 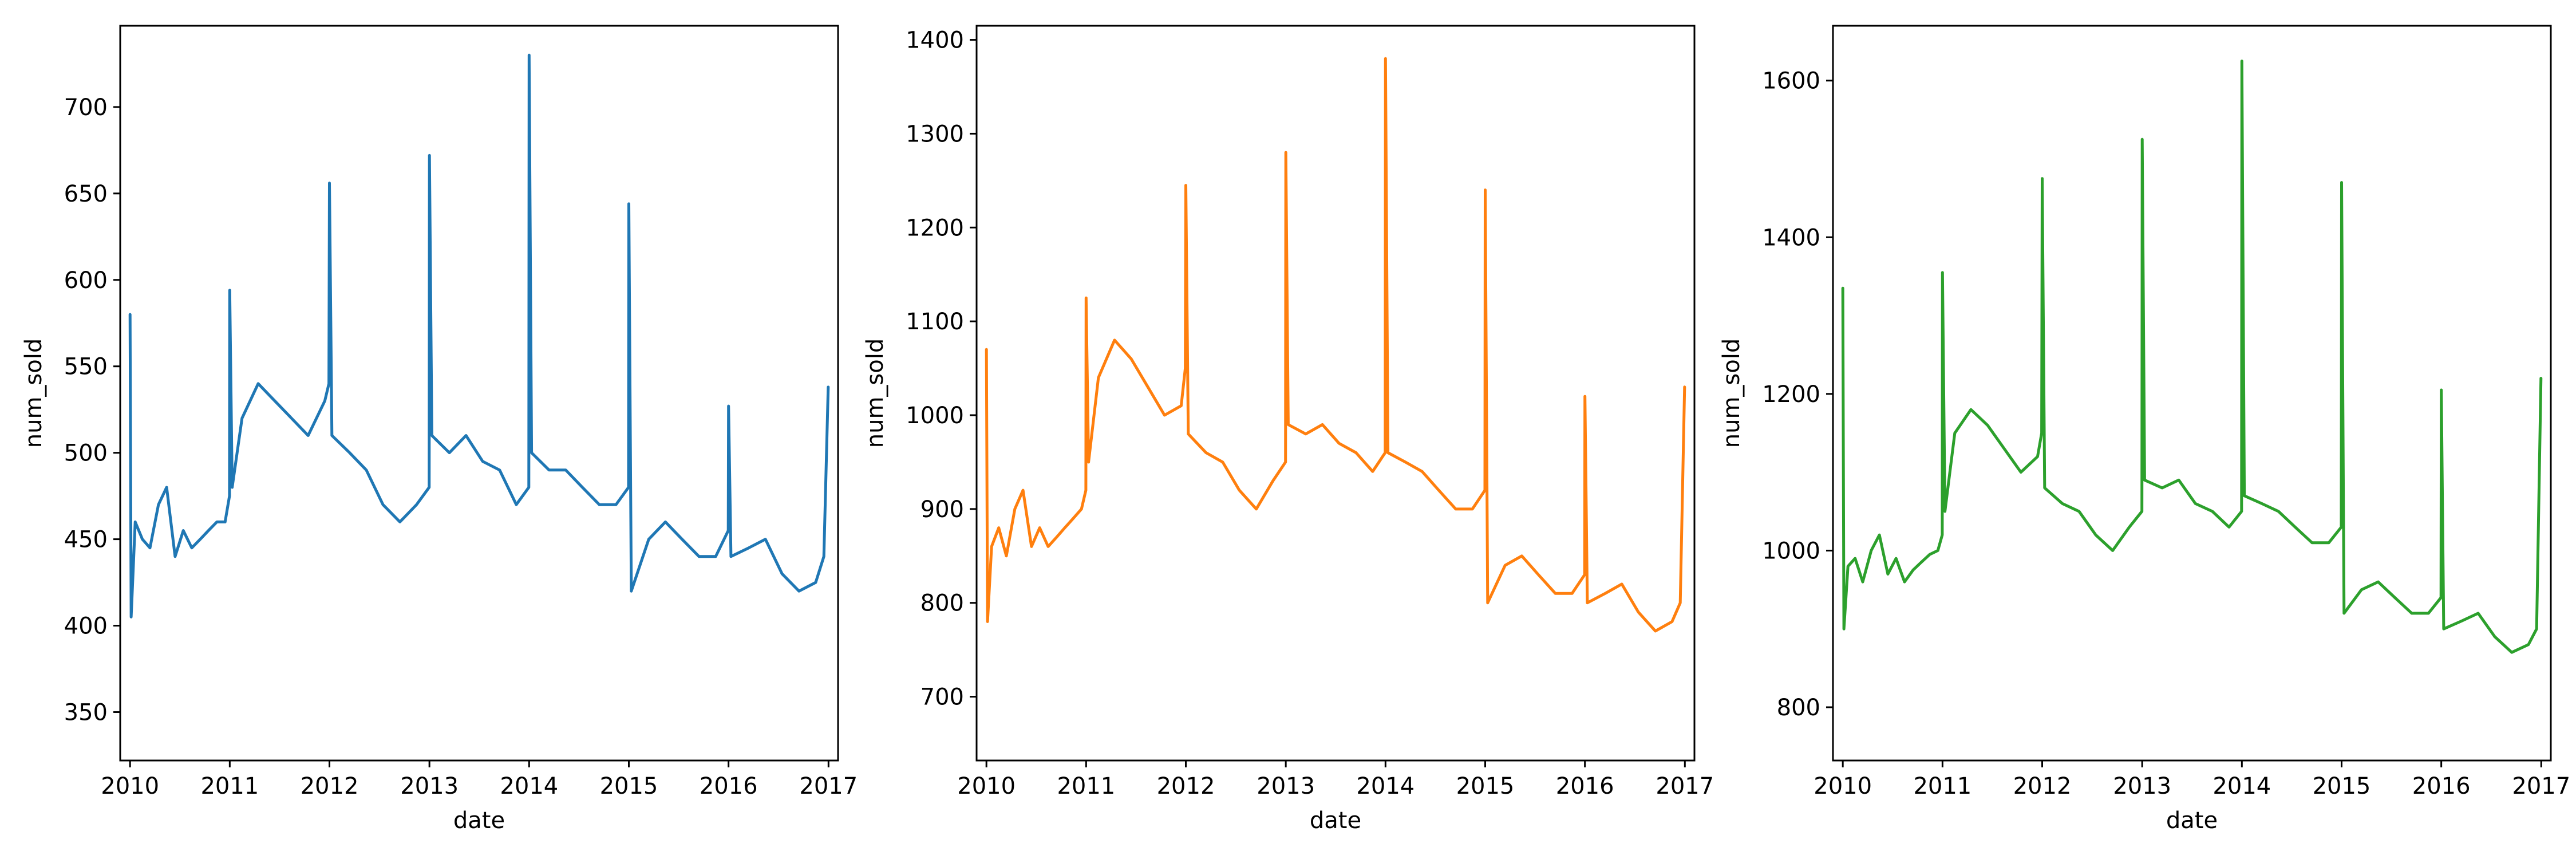 I want to click on y-tick-label: 500, so click(x=86, y=453).